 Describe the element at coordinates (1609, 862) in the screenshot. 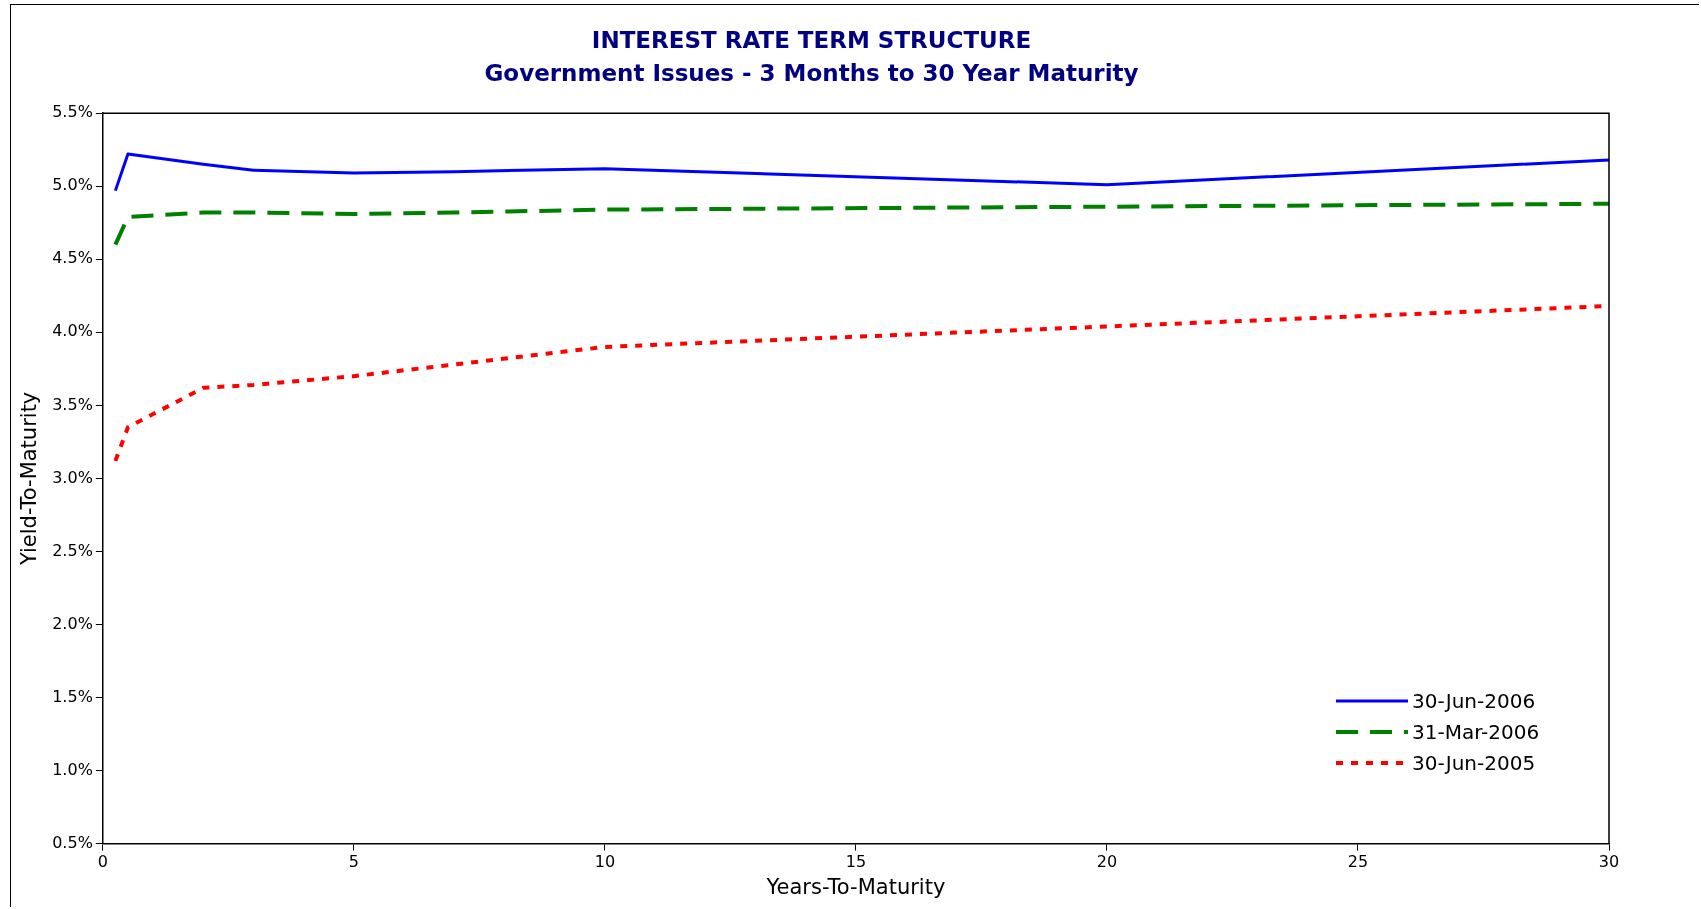

I see `x-tick-label: 30` at that location.